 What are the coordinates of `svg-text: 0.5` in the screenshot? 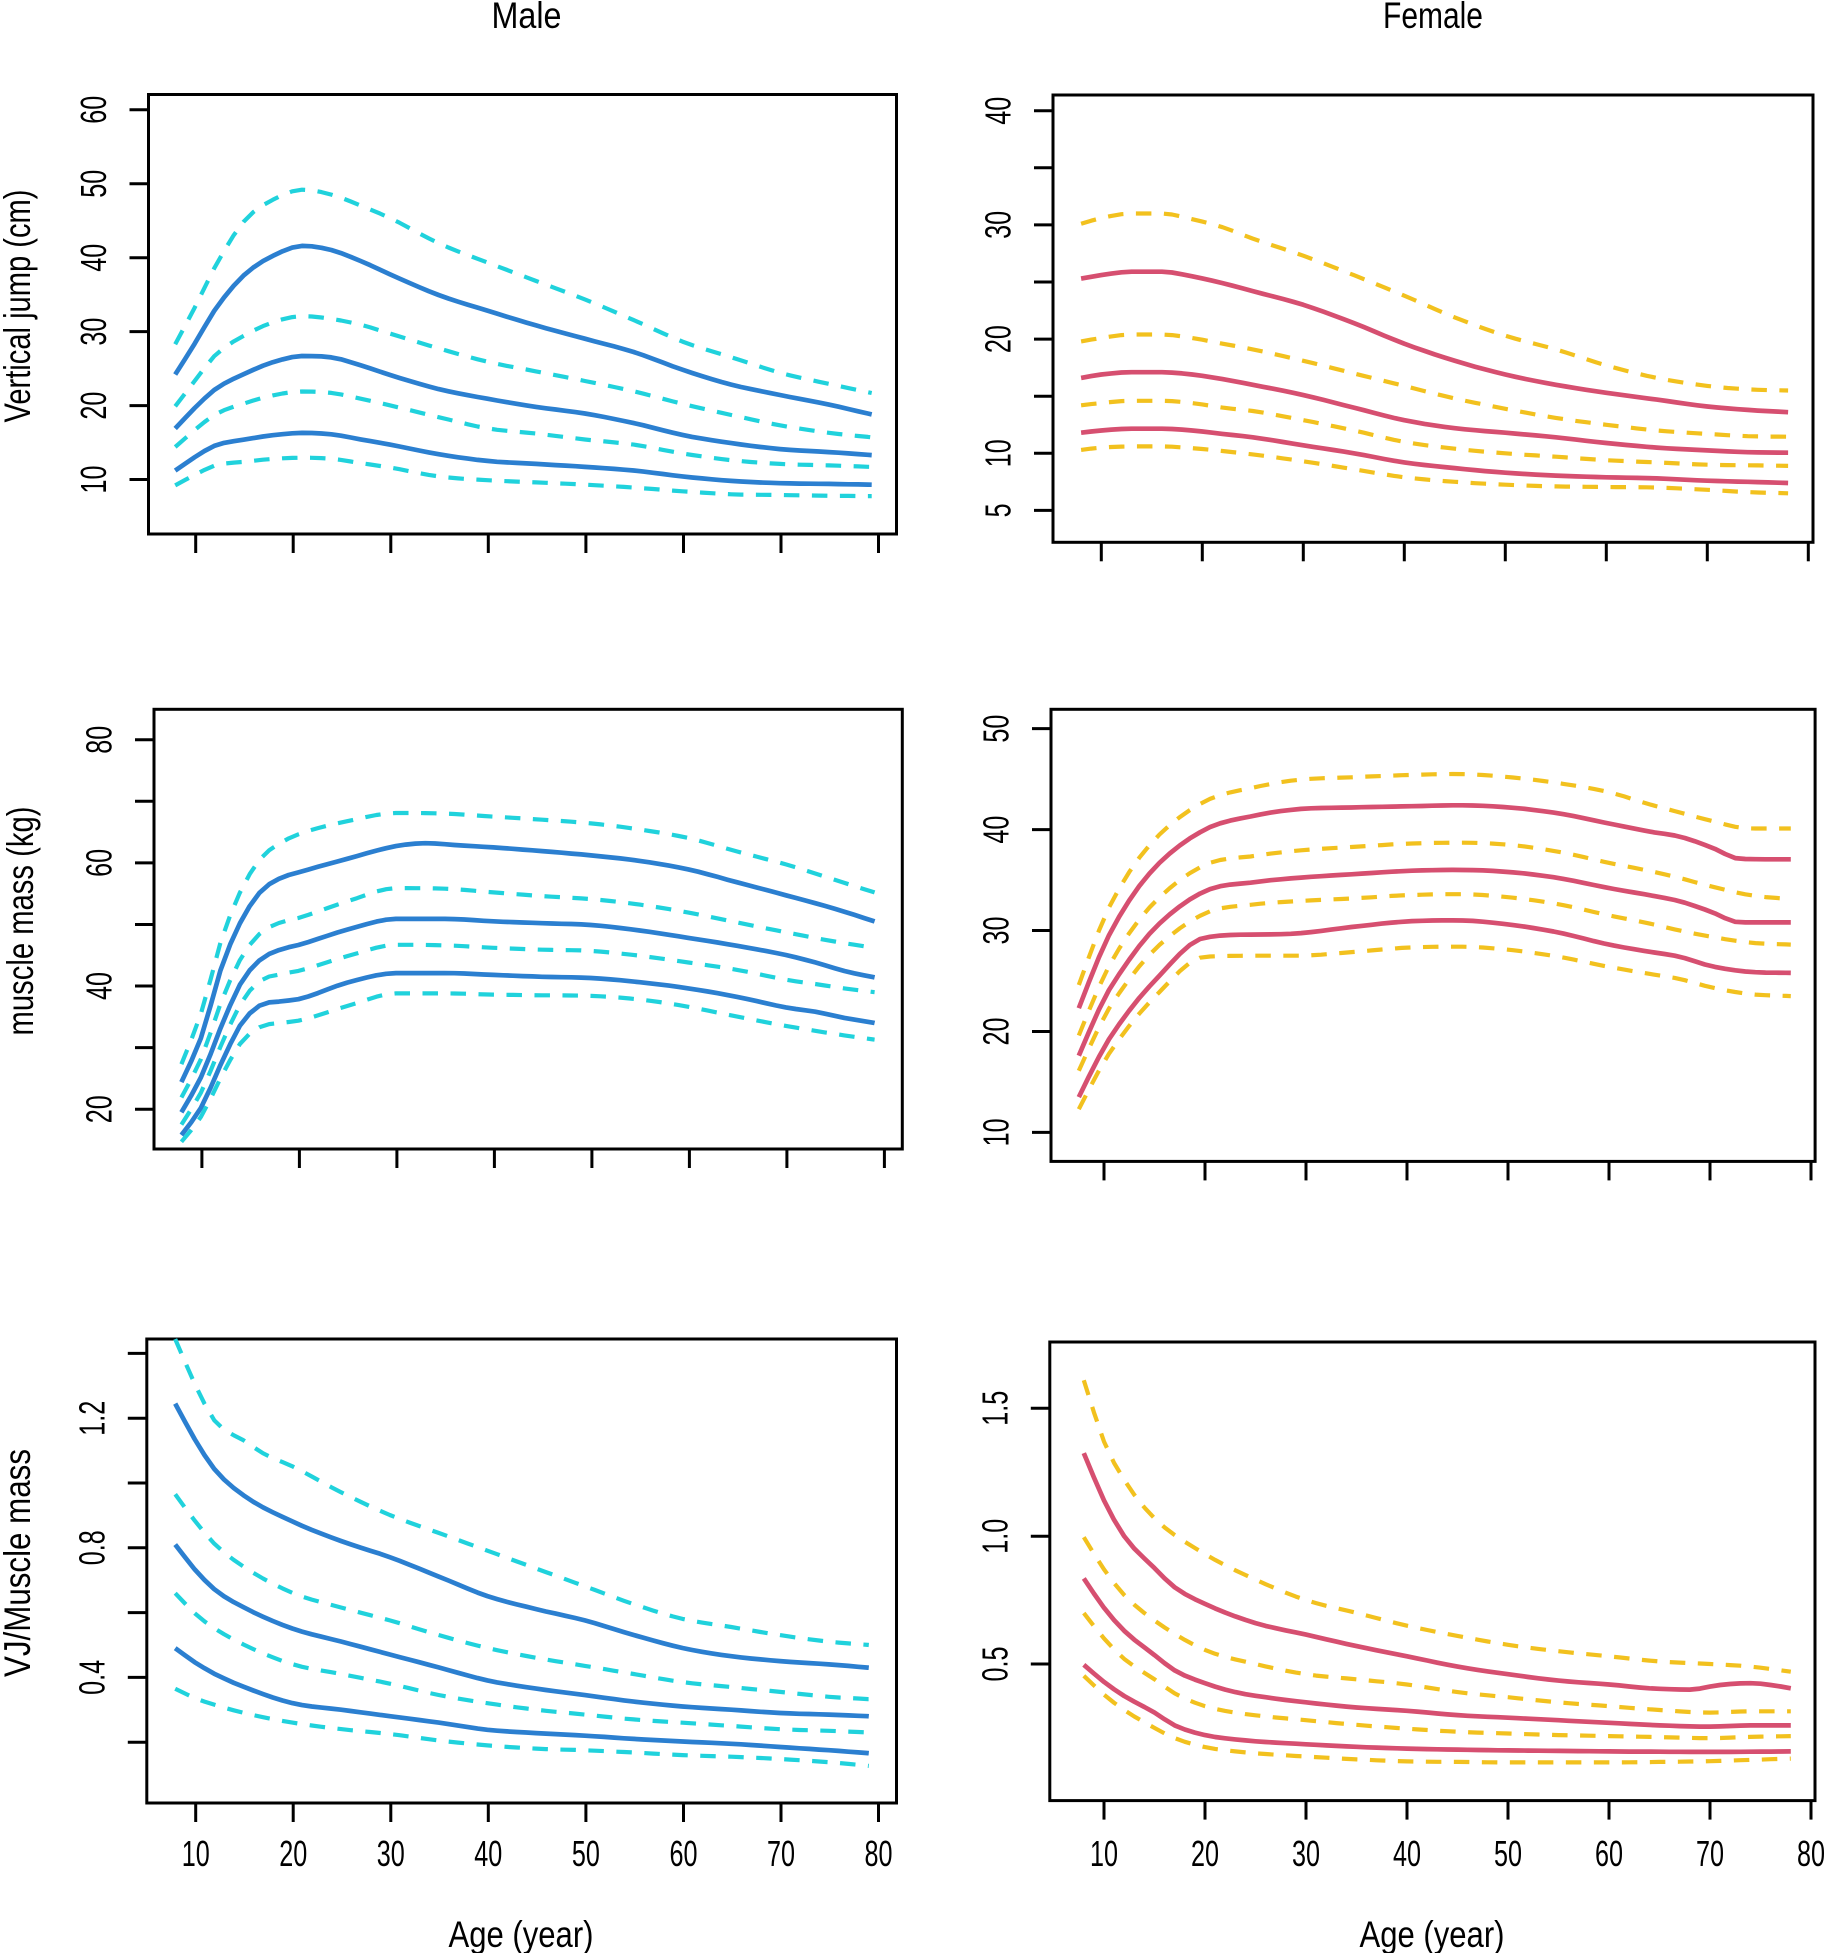 It's located at (994, 1664).